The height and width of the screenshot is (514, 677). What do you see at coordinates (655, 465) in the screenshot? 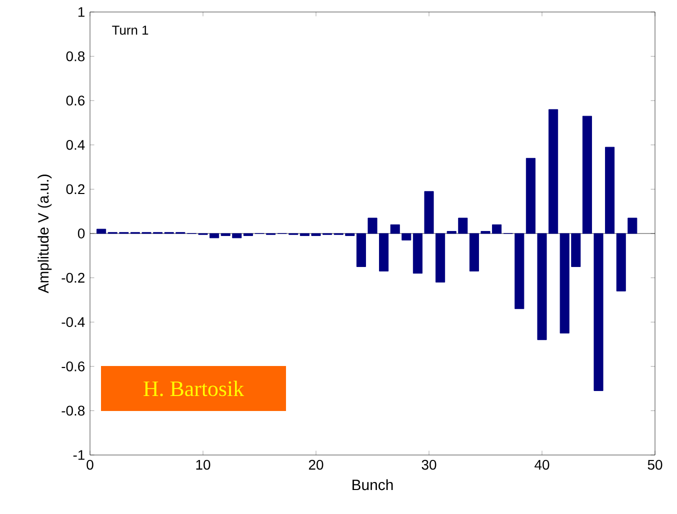
I see `x-tick-label: 50` at bounding box center [655, 465].